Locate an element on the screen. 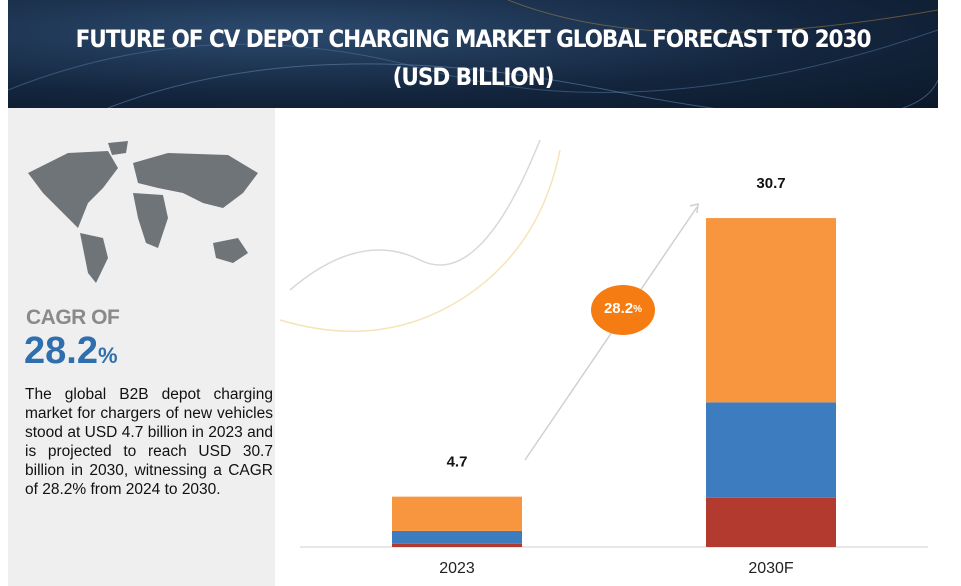 This screenshot has width=961, height=586. cagr-bubble is located at coordinates (623, 310).